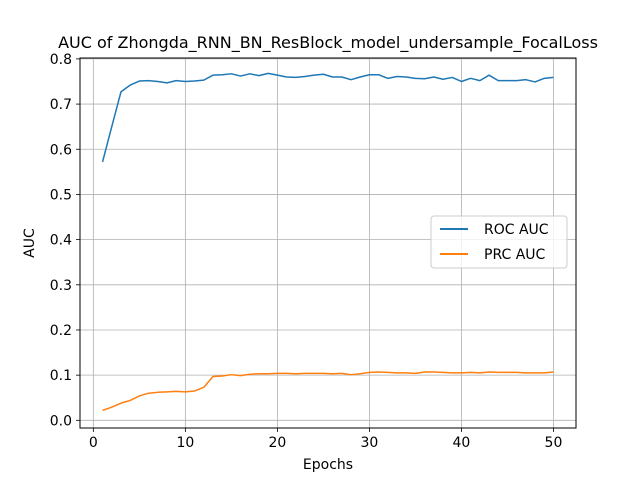 Image resolution: width=640 pixels, height=480 pixels. Describe the element at coordinates (61, 60) in the screenshot. I see `y-tick-label: 0.8` at that location.